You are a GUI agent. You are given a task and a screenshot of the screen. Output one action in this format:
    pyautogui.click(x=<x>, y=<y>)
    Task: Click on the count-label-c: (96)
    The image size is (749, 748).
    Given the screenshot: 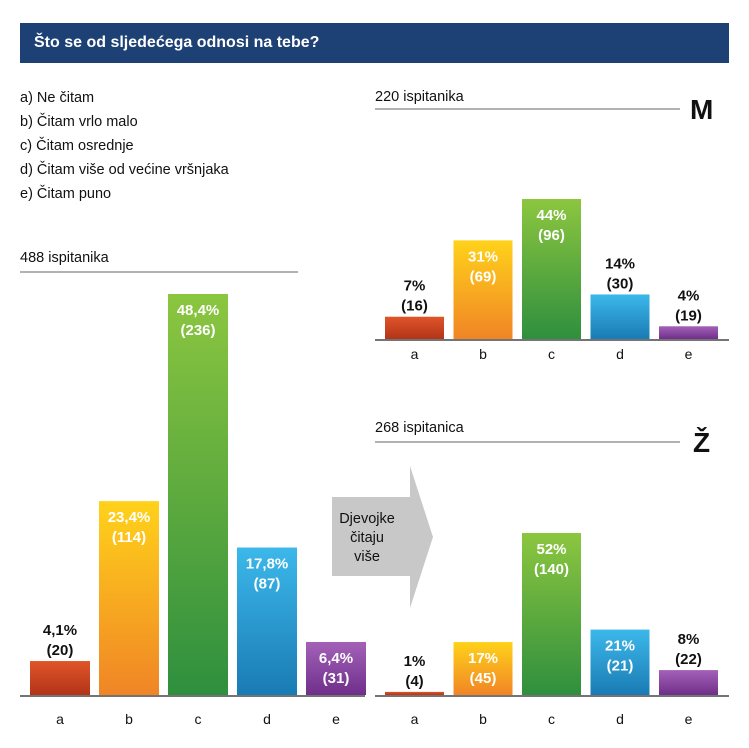 What is the action you would take?
    pyautogui.click(x=551, y=235)
    